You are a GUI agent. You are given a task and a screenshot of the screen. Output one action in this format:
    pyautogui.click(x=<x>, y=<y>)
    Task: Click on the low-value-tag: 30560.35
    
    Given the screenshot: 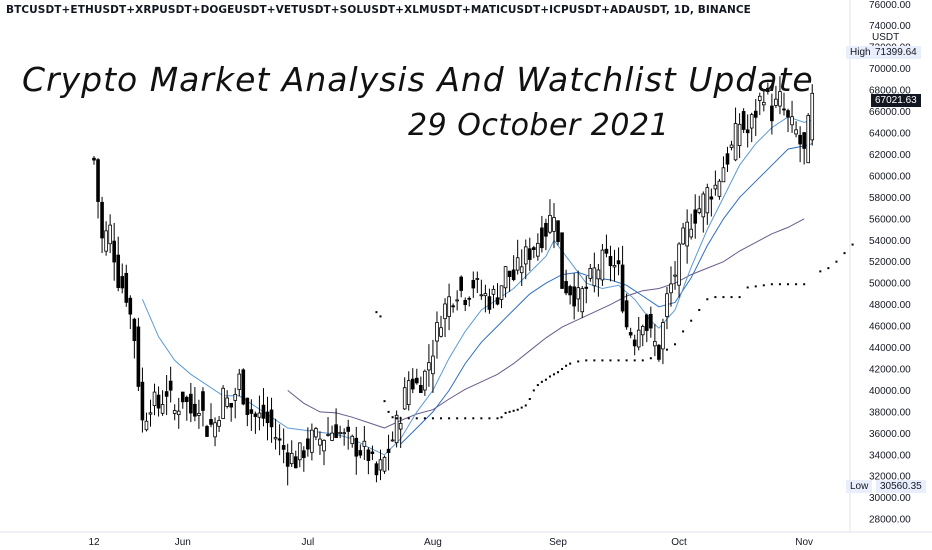 What is the action you would take?
    pyautogui.click(x=901, y=486)
    